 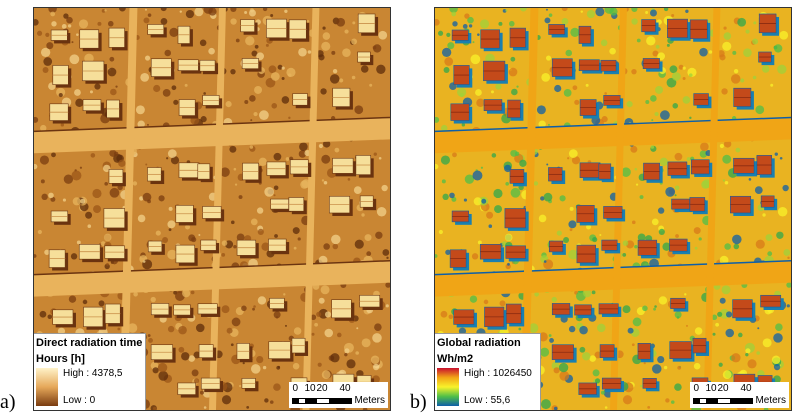 What do you see at coordinates (455, 359) in the screenshot?
I see `legend-units: Wh/m2` at bounding box center [455, 359].